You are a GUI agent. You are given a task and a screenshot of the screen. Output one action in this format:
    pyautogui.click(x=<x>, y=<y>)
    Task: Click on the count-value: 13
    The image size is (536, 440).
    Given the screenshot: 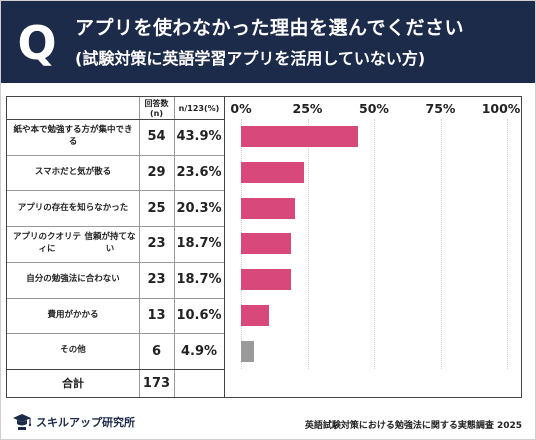 What is the action you would take?
    pyautogui.click(x=156, y=315)
    